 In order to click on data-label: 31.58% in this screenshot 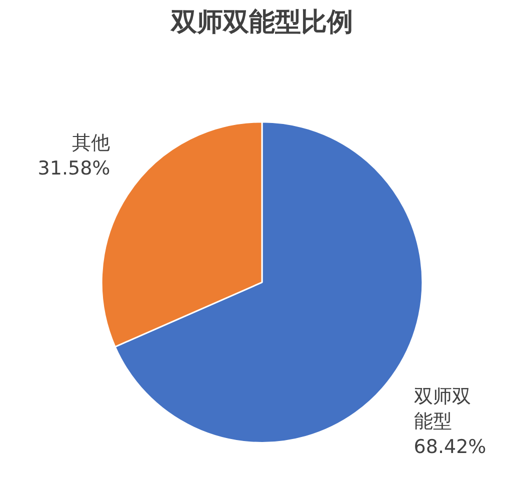, I will do `click(74, 168)`.